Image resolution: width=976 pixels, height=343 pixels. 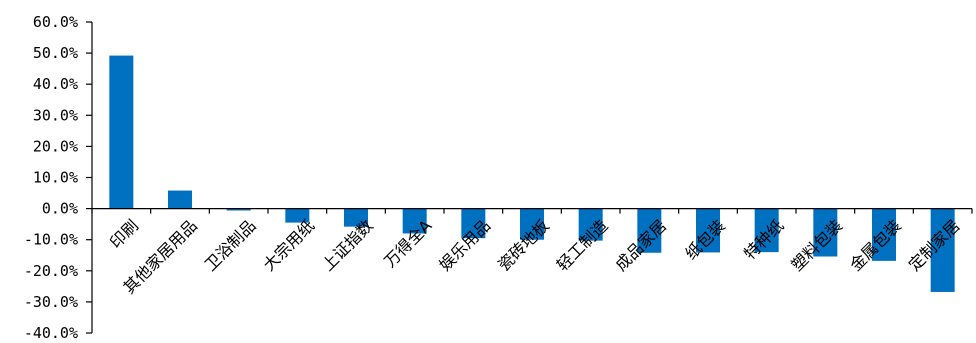 I want to click on x-axis, so click(x=532, y=211).